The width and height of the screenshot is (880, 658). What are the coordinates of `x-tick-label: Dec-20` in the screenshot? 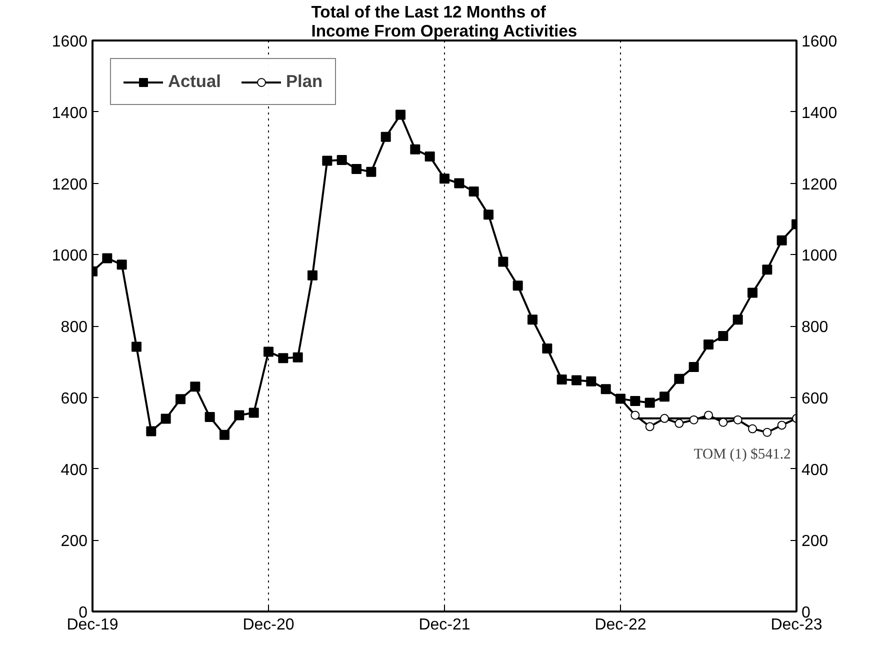 It's located at (268, 625).